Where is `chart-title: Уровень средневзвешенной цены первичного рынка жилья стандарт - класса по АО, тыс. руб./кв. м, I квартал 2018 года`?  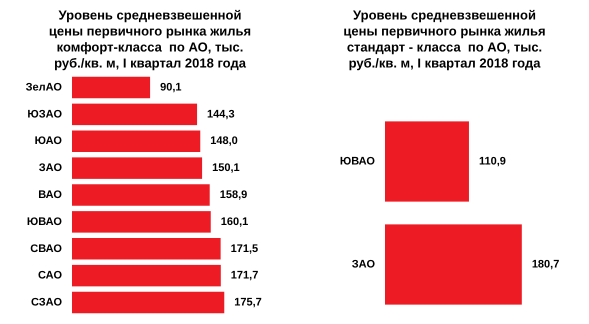 chart-title: Уровень средневзвешенной цены первичного рынка жилья стандарт - класса по АО, тыс. руб./кв. м, I квартал 2018 года is located at coordinates (444, 39).